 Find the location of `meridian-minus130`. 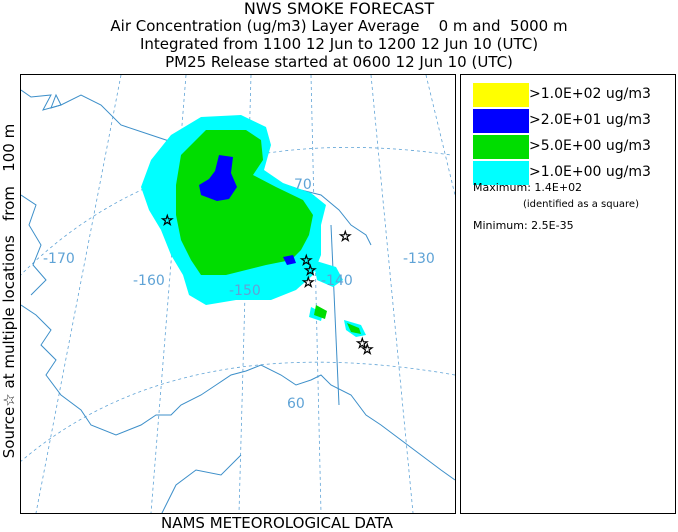

meridian-minus130 is located at coordinates (392, 294).